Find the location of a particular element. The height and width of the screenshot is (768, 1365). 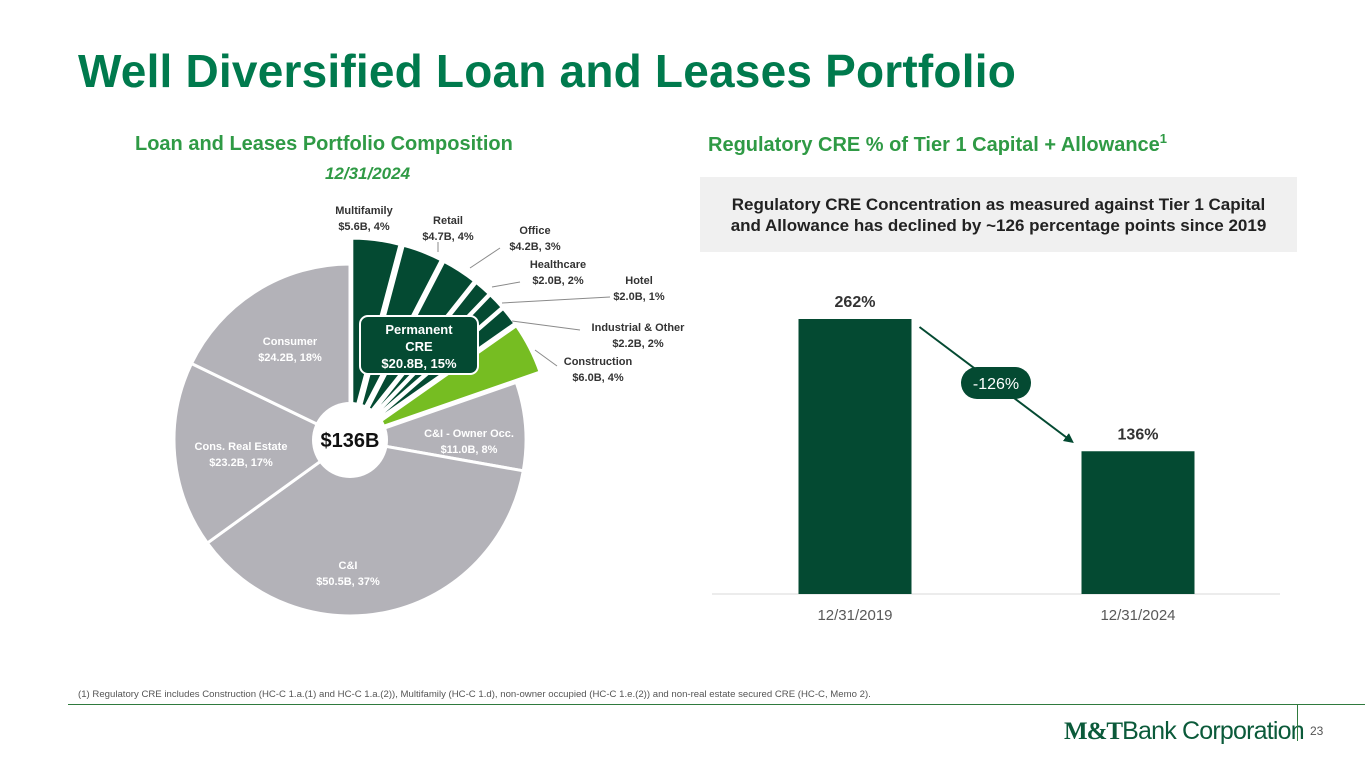

slice-label-construction: Construction $6.0B, 4% is located at coordinates (598, 370).